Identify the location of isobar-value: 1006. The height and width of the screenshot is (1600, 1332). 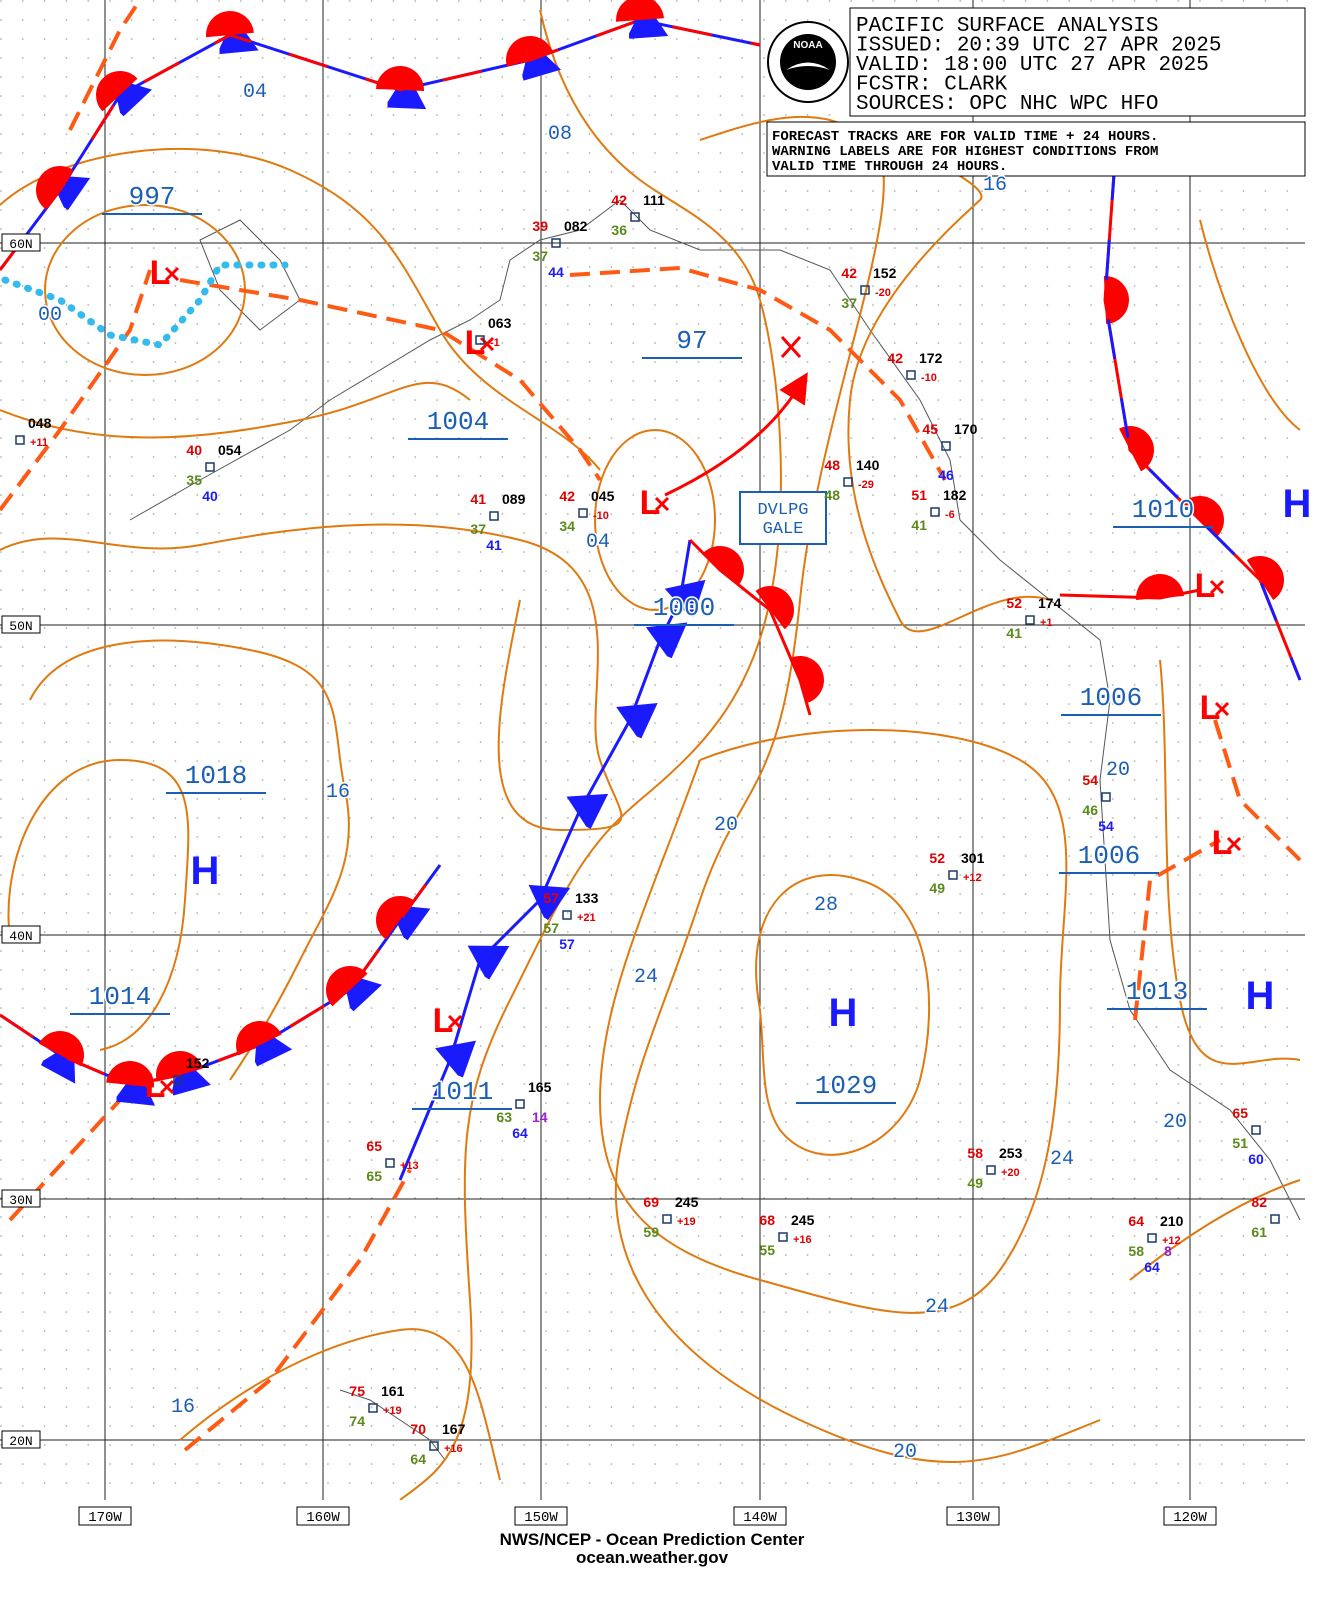
(1111, 698).